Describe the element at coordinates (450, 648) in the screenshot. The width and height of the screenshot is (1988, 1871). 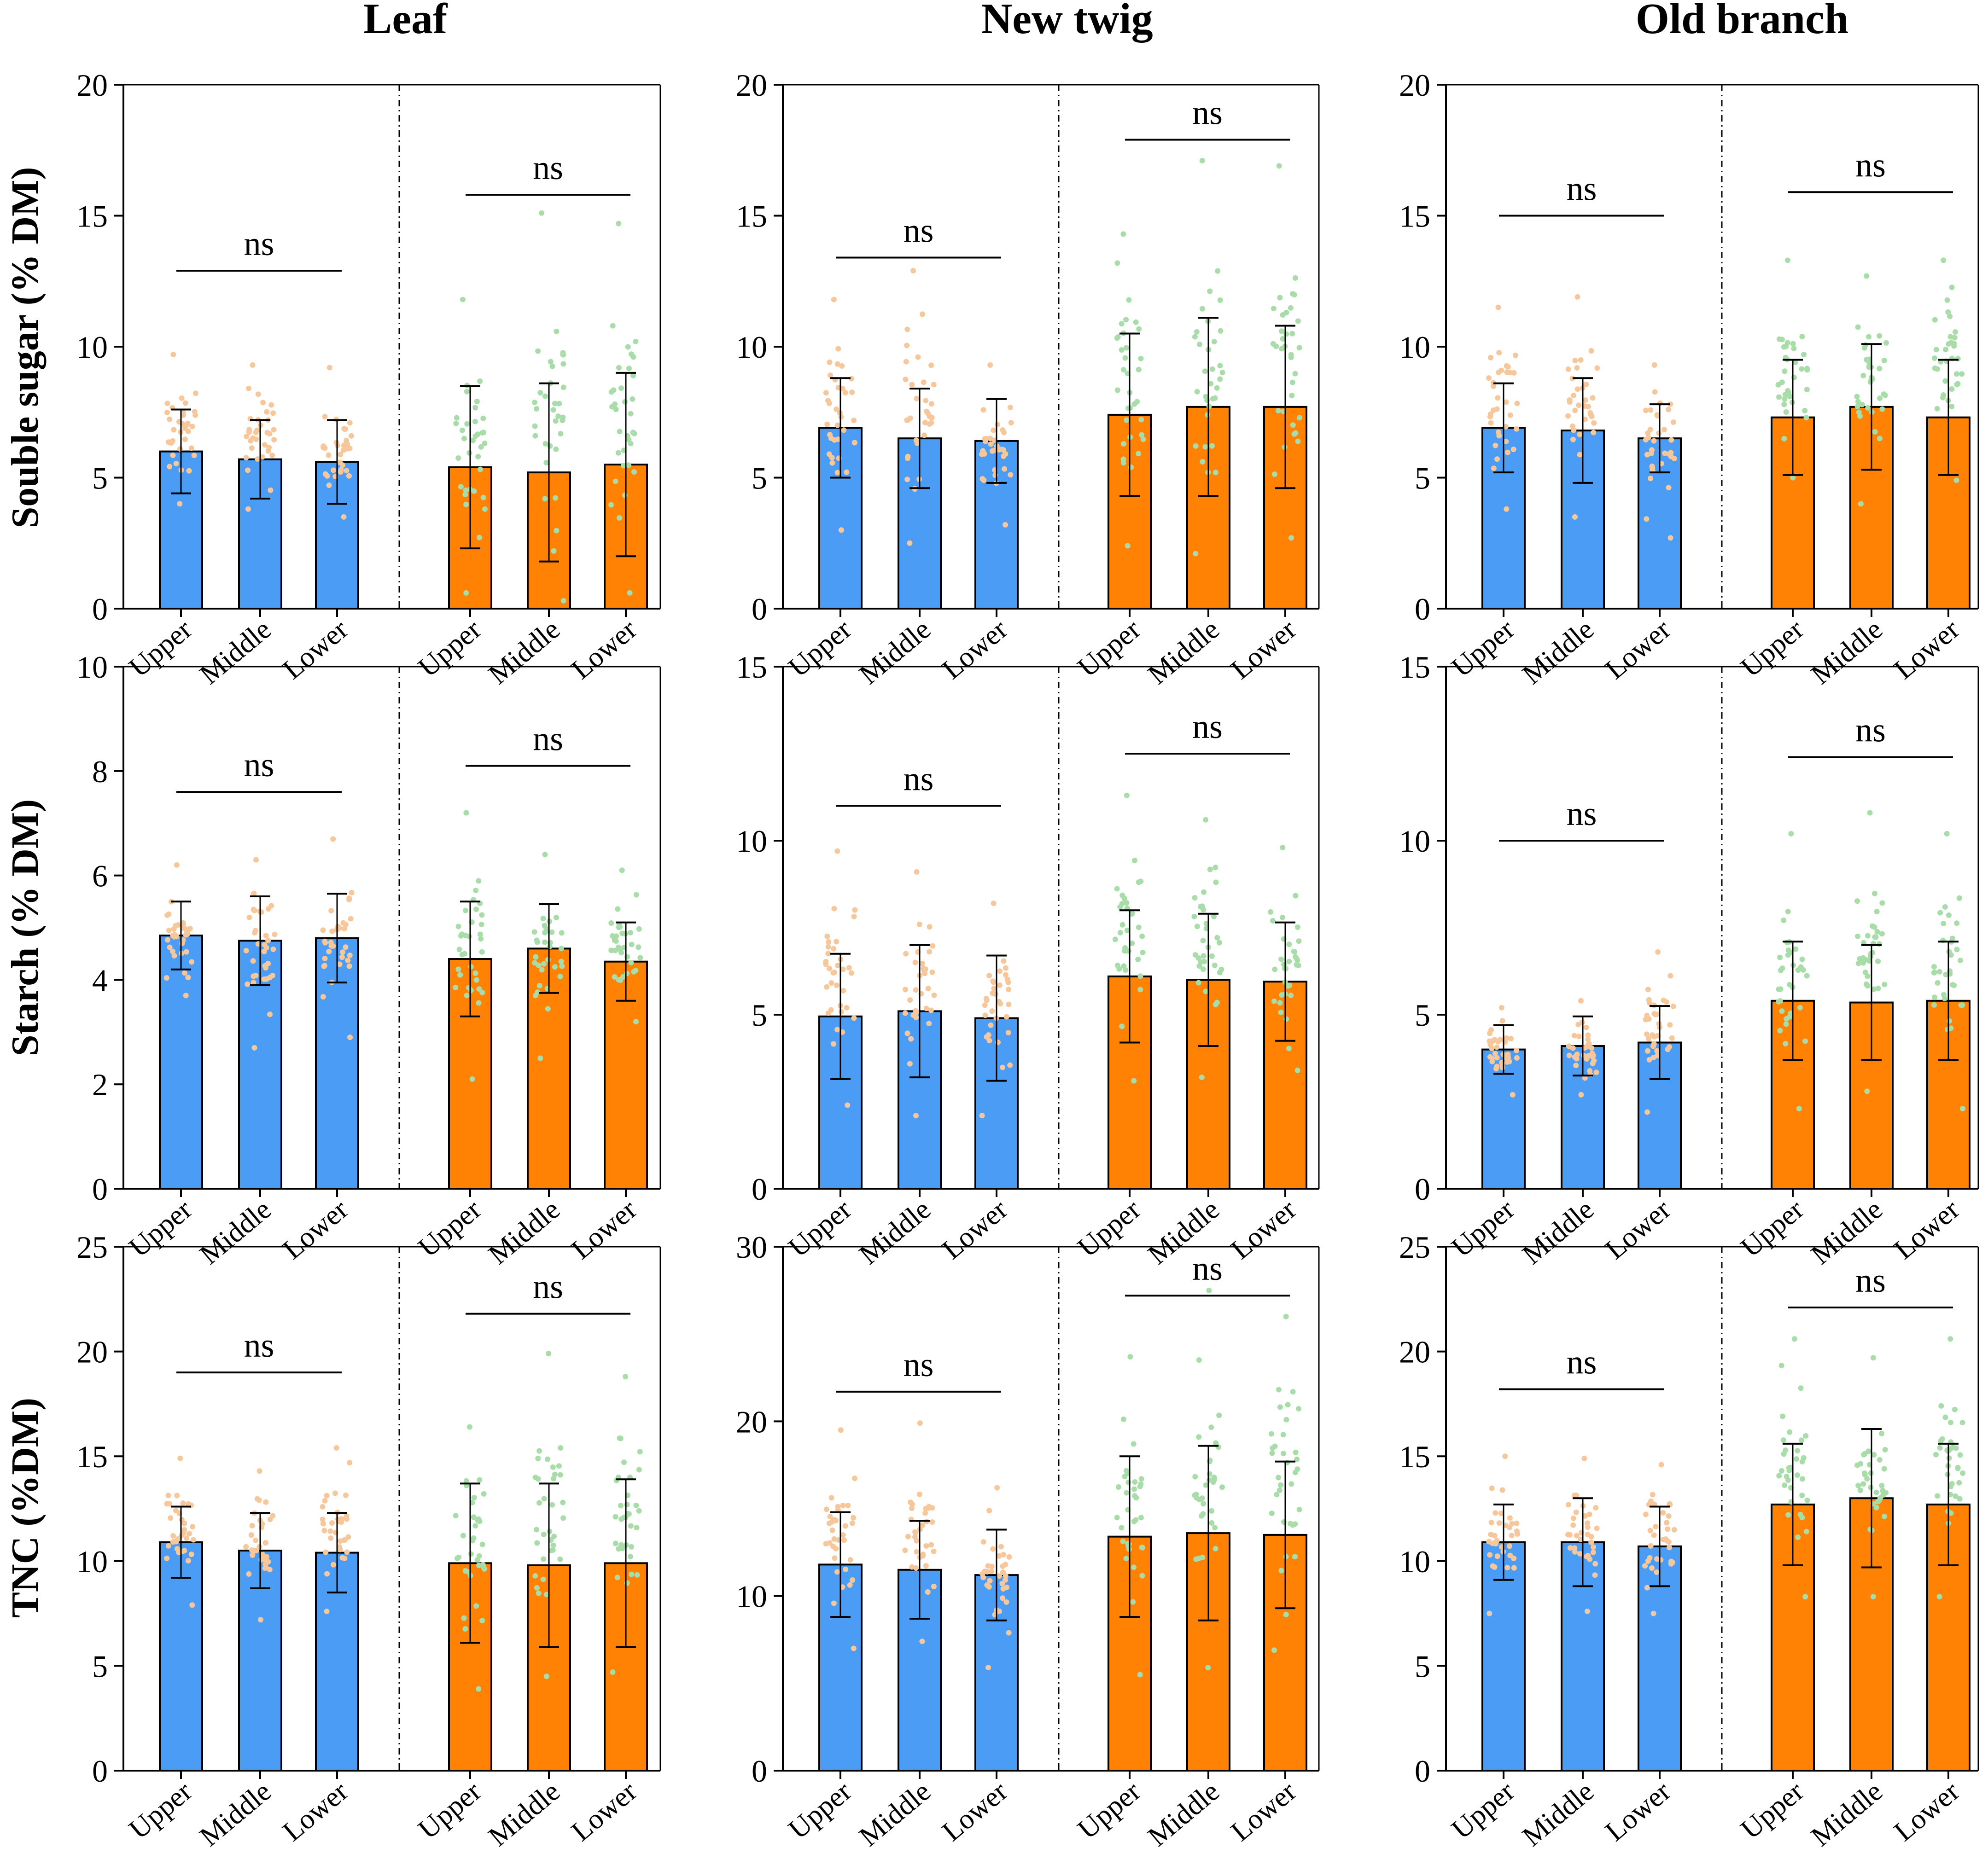
I see `x-tick-label: Upper` at that location.